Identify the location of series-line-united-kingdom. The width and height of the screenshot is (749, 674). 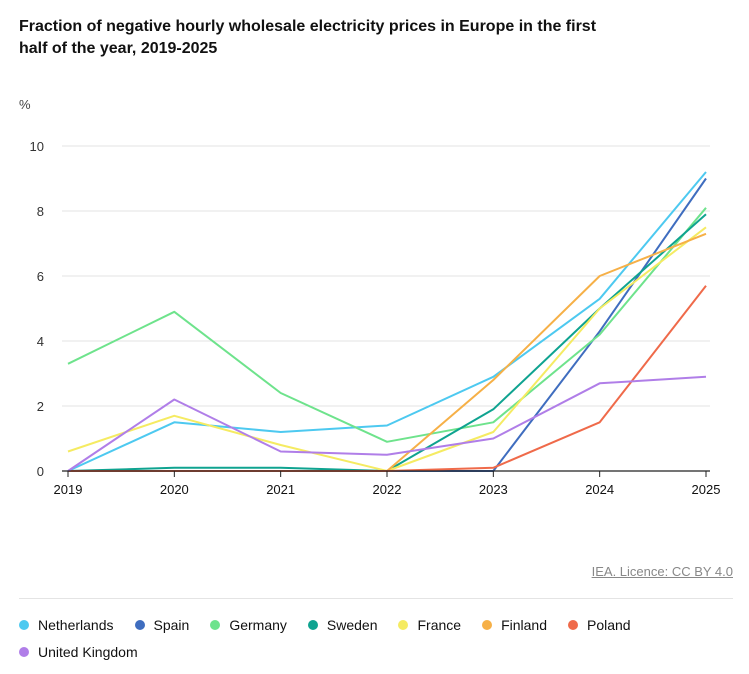
(387, 423).